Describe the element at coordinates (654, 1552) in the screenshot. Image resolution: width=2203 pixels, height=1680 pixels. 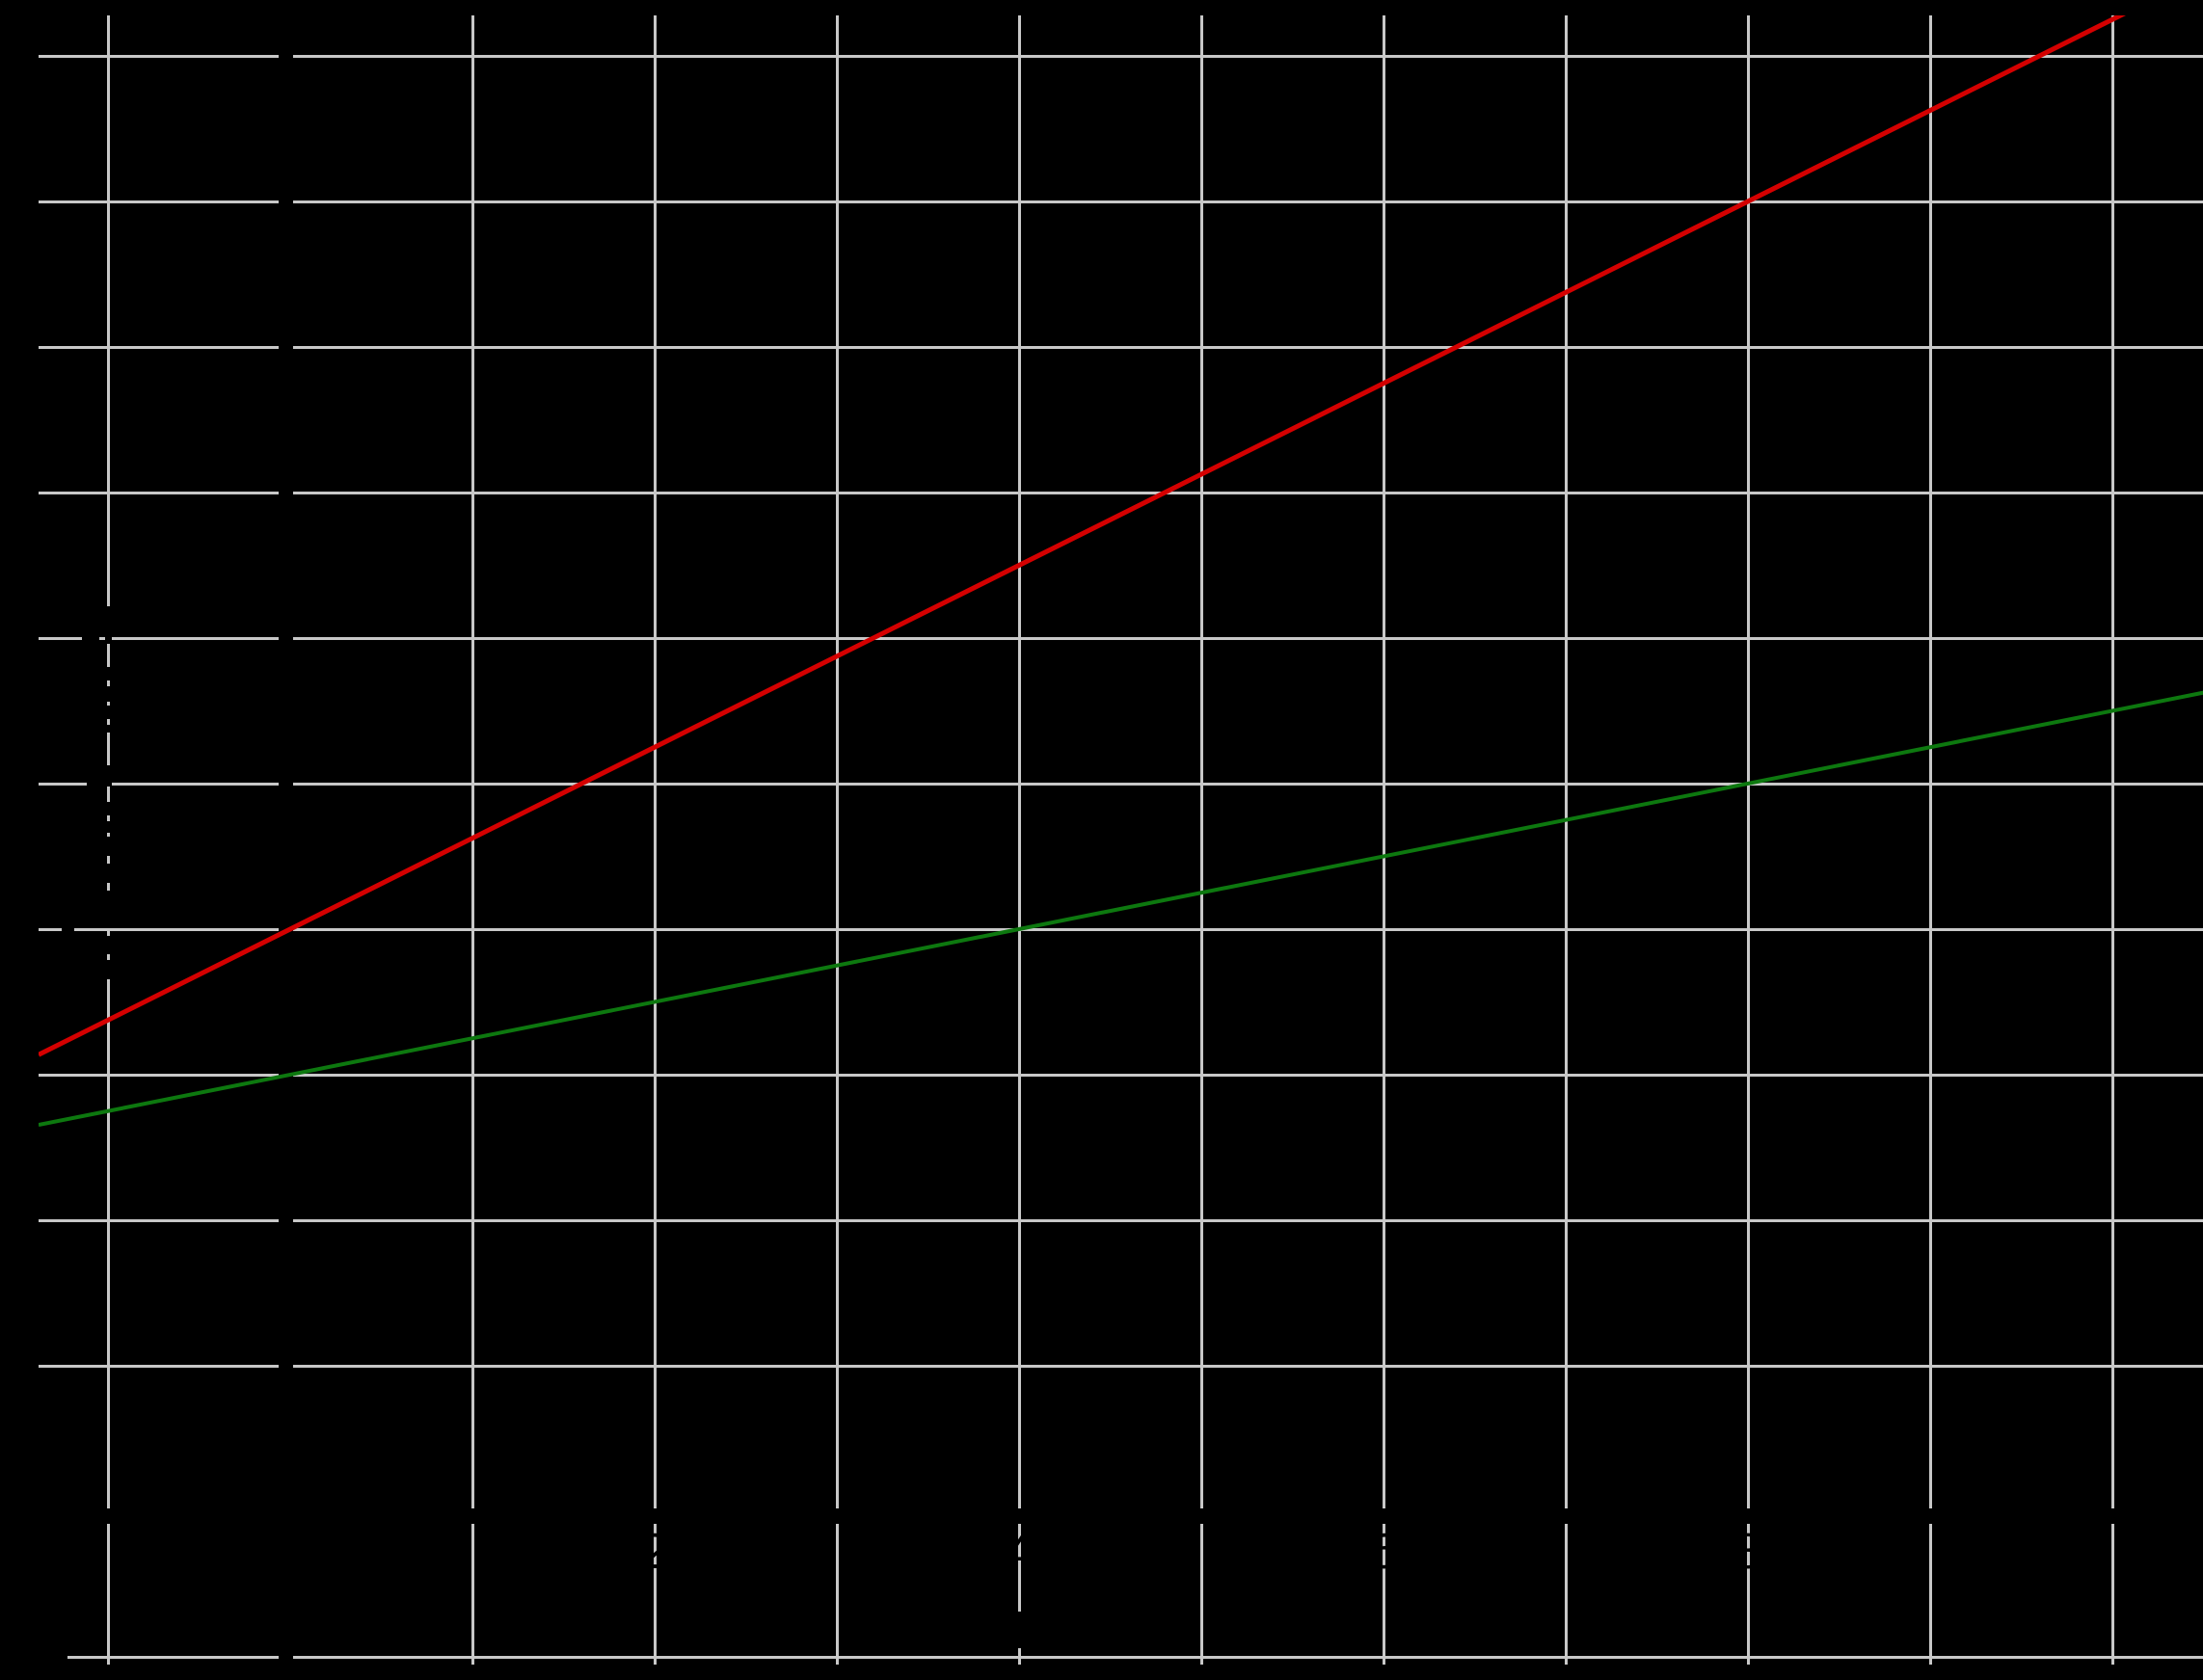
I see `x-axis-tick-label: 2` at that location.